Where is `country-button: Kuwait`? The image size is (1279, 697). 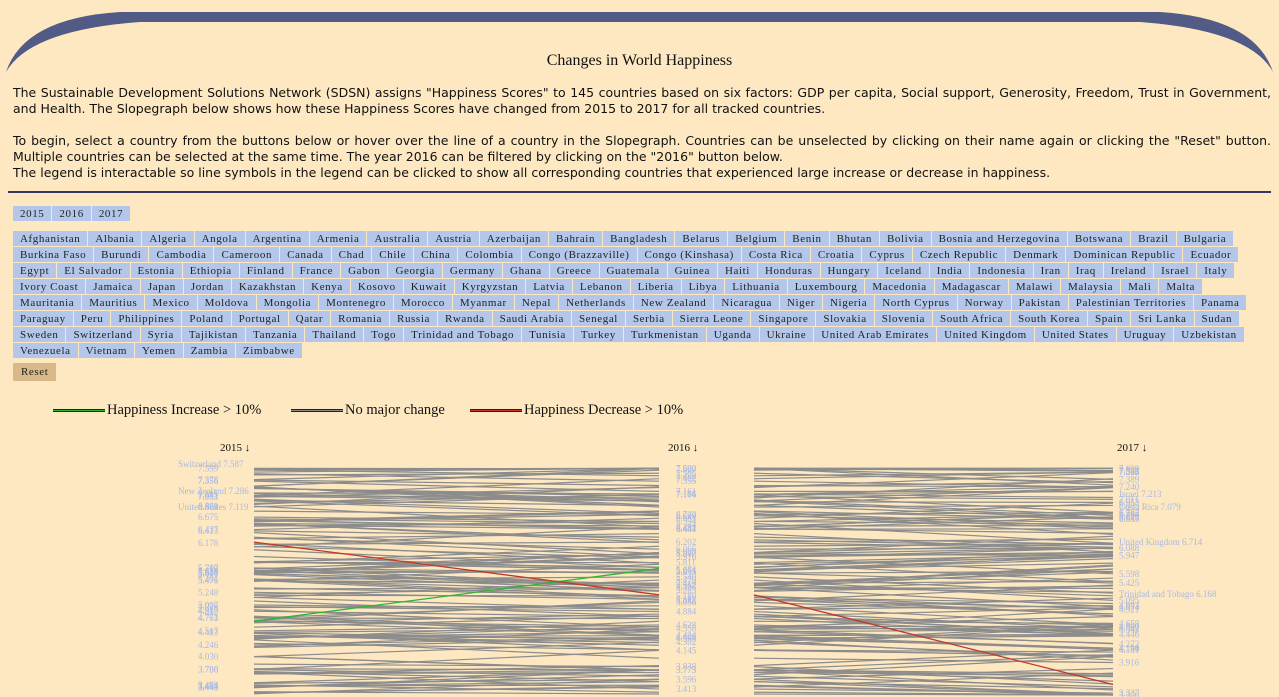 country-button: Kuwait is located at coordinates (428, 286).